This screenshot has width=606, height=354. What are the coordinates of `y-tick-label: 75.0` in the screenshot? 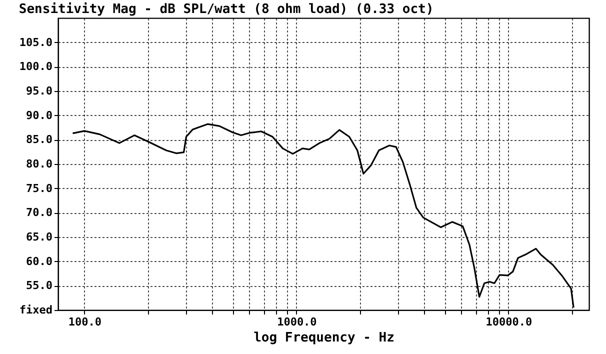 It's located at (39, 188).